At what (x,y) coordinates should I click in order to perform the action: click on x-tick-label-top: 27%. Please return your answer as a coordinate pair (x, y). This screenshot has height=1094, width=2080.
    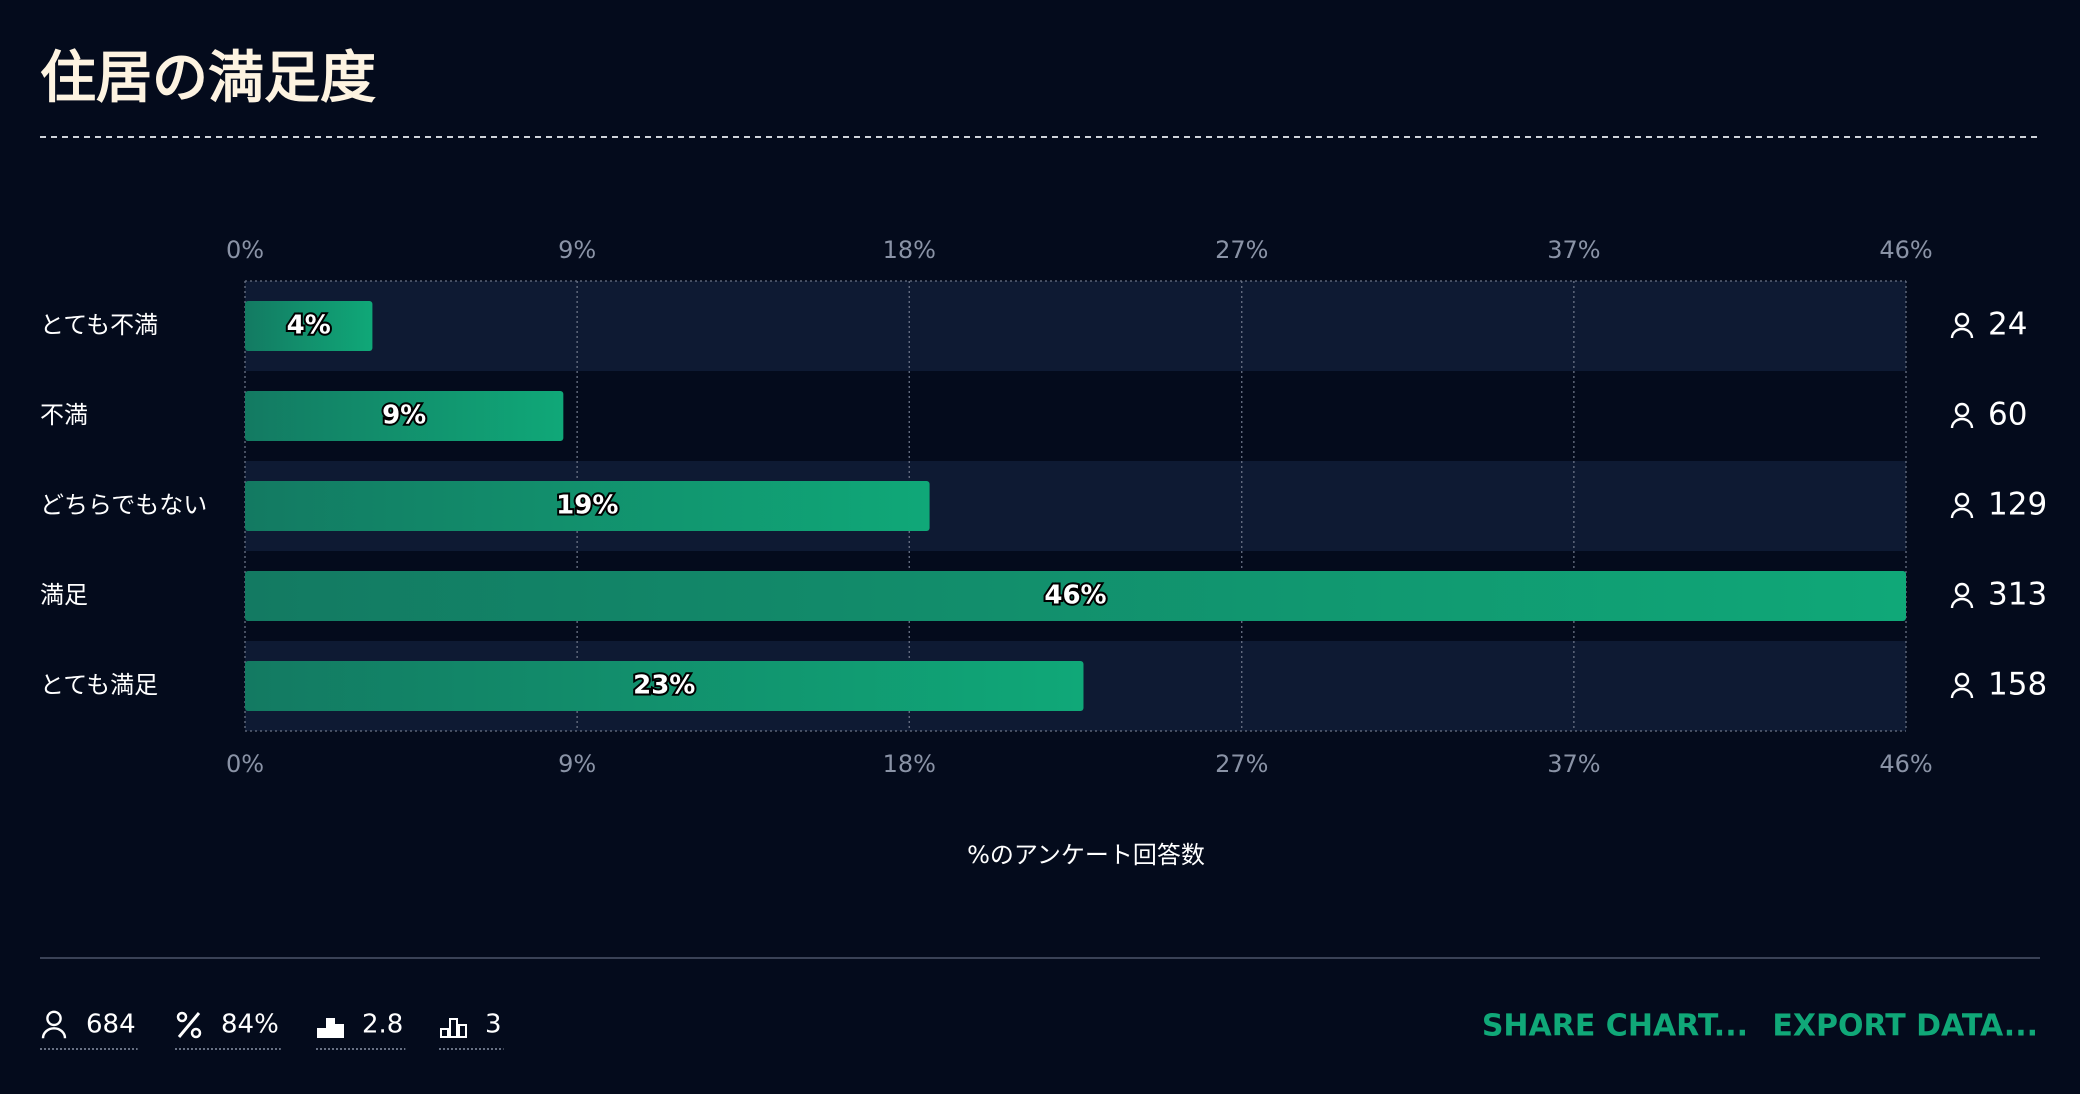
    Looking at the image, I should click on (1241, 250).